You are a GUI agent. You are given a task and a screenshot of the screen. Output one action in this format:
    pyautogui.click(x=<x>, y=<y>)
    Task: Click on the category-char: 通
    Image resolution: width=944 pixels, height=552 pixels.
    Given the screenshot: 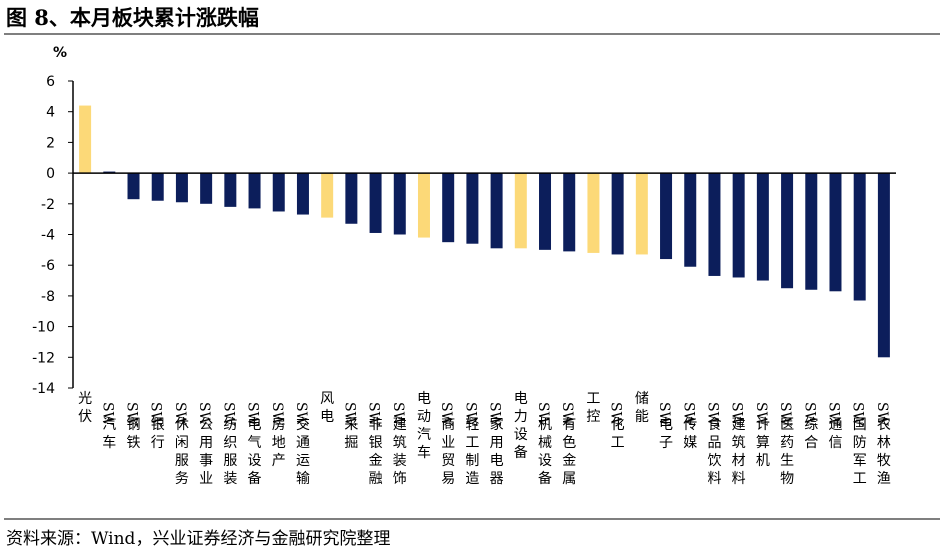 What is the action you would take?
    pyautogui.click(x=835, y=425)
    